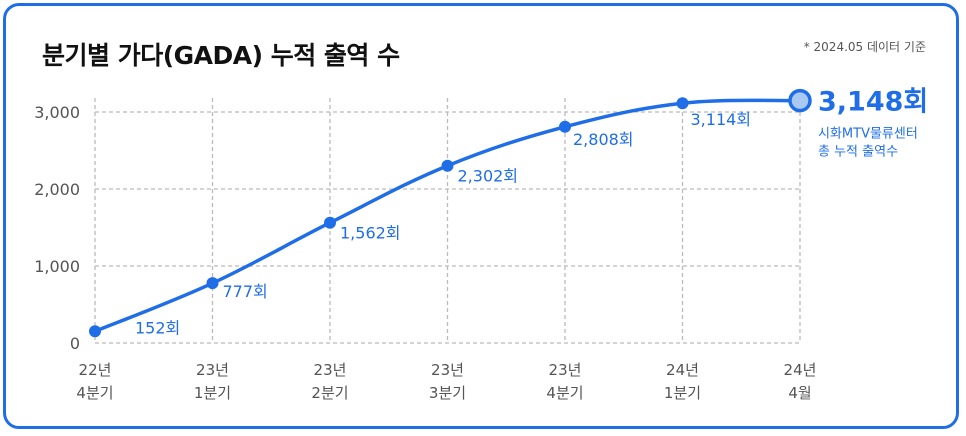  Describe the element at coordinates (800, 100) in the screenshot. I see `final-data-point` at that location.